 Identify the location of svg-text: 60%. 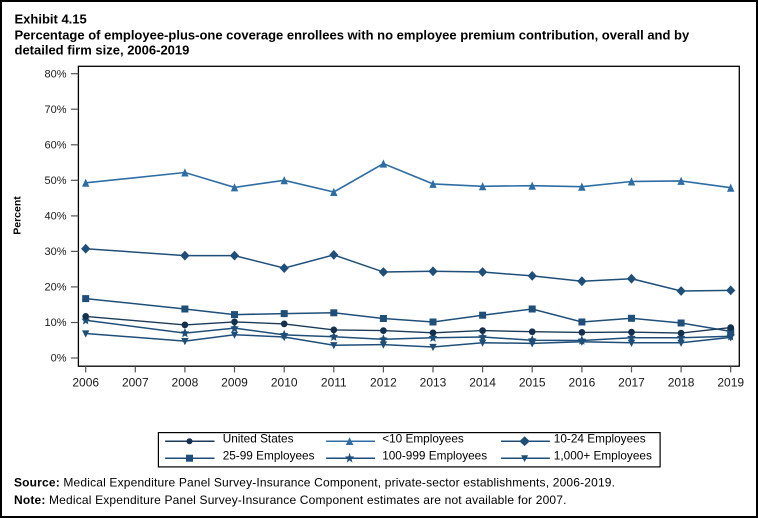
(55, 146).